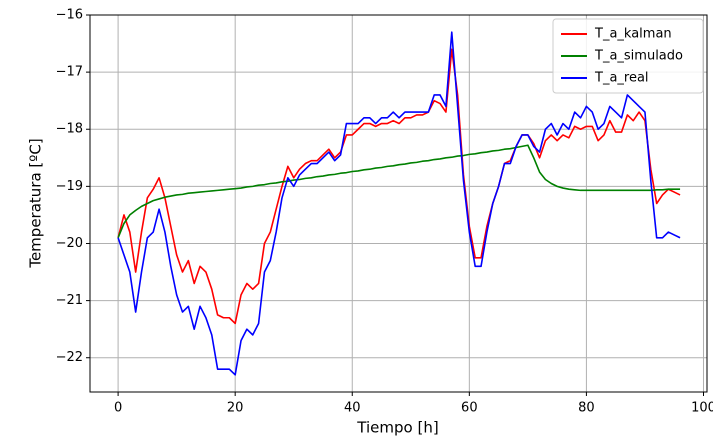  What do you see at coordinates (36, 203) in the screenshot?
I see `y-axis-label: Temperatura [ºC]` at bounding box center [36, 203].